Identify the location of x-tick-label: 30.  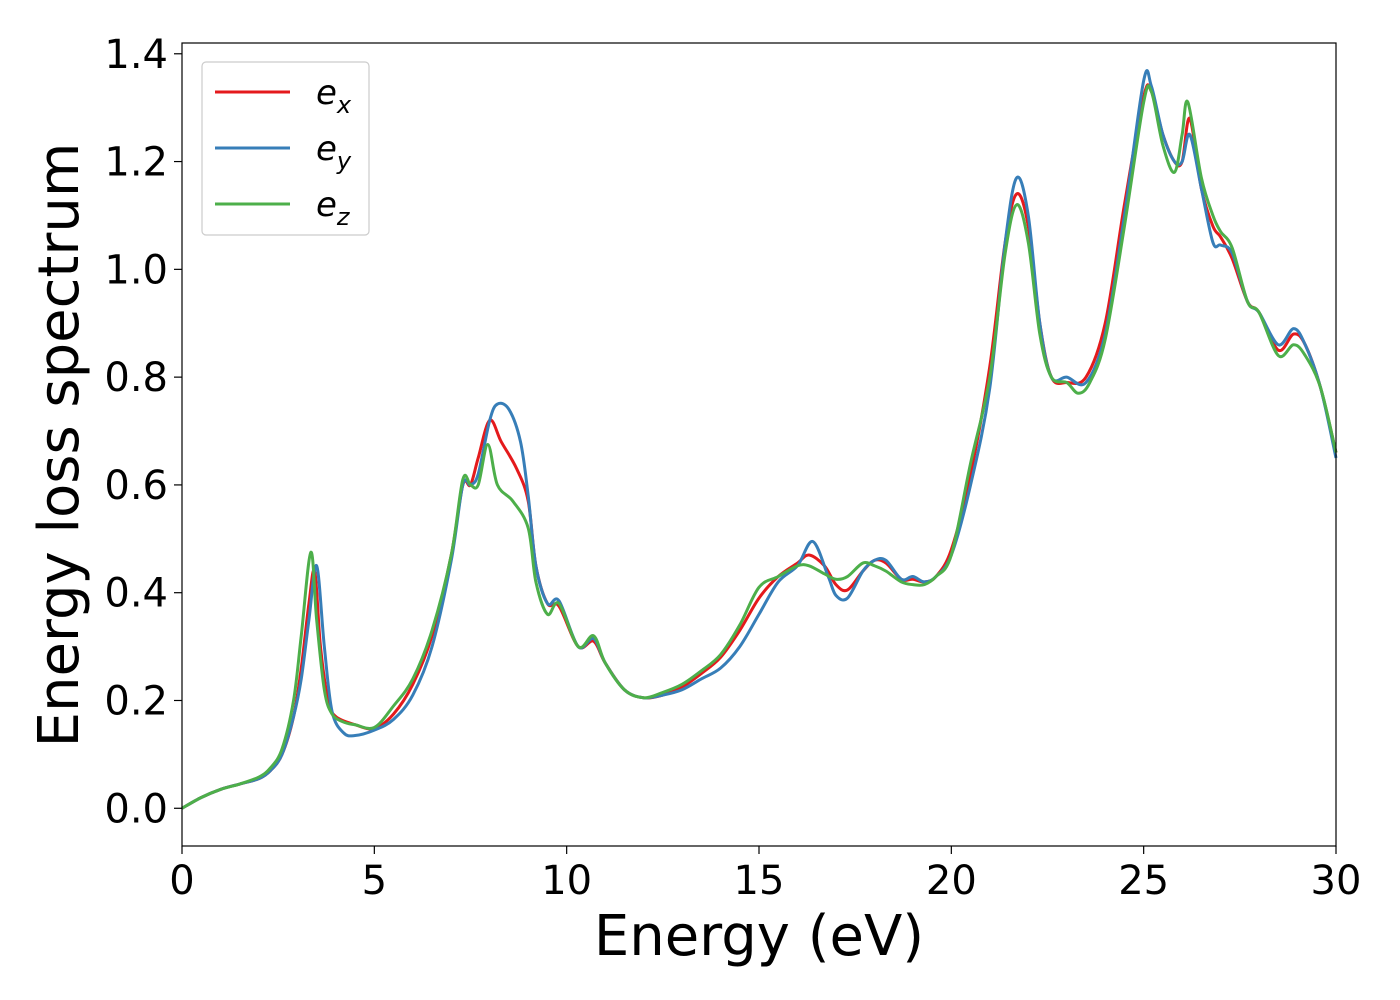
(1336, 881).